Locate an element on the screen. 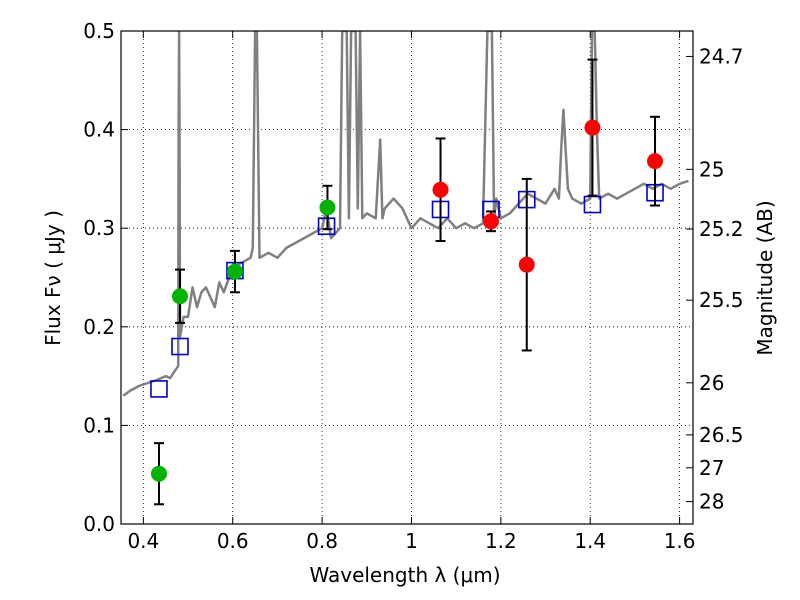 This screenshot has width=800, height=600. y2-tick-label: 26 is located at coordinates (711, 383).